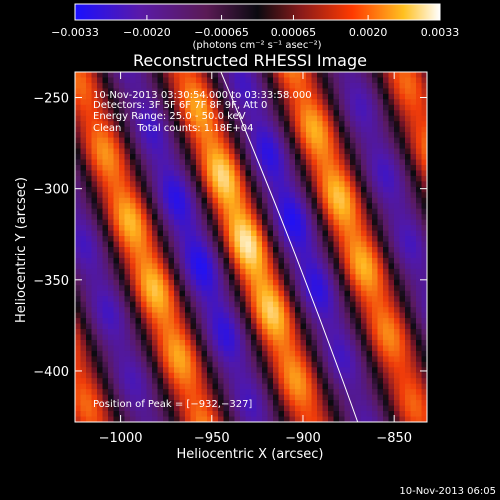 The image size is (500, 500). What do you see at coordinates (256, 45) in the screenshot?
I see `colorbar-unit-label: (photons cm⁻² s⁻¹ asec⁻²)` at bounding box center [256, 45].